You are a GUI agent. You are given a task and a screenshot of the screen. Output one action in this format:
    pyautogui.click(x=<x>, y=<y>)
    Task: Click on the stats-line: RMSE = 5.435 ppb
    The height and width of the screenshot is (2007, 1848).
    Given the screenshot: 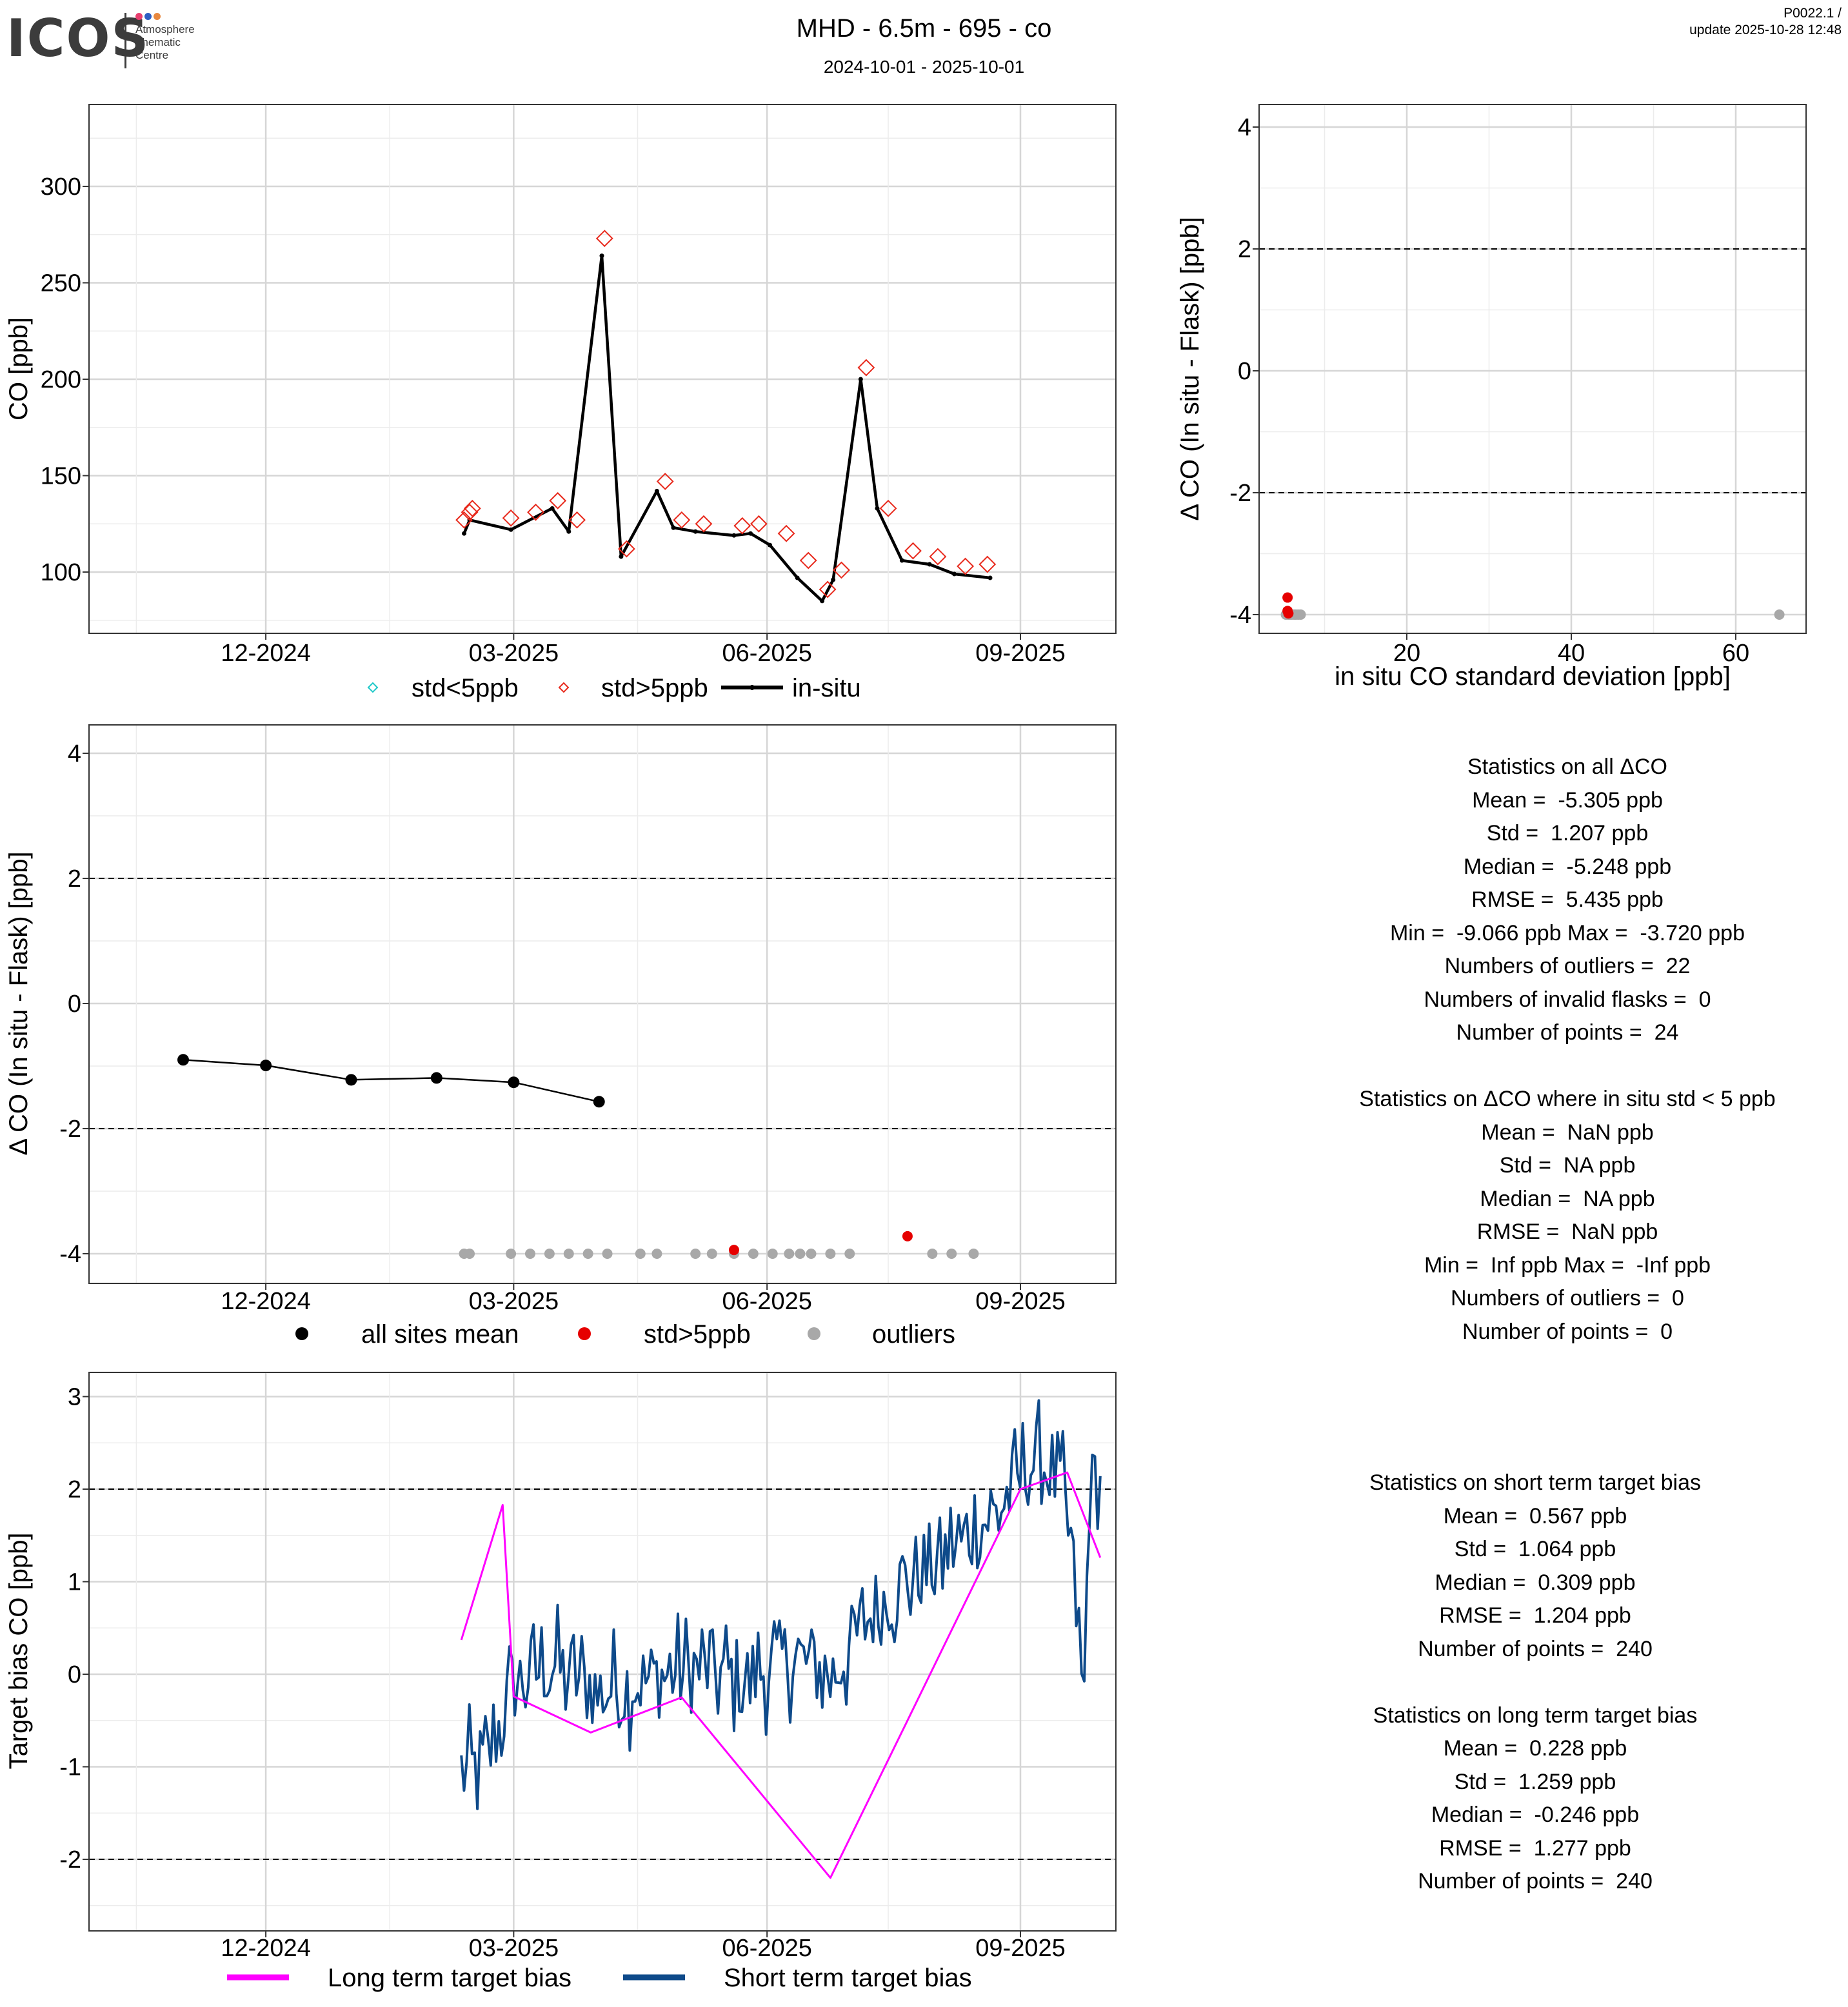 What is the action you would take?
    pyautogui.click(x=1567, y=899)
    